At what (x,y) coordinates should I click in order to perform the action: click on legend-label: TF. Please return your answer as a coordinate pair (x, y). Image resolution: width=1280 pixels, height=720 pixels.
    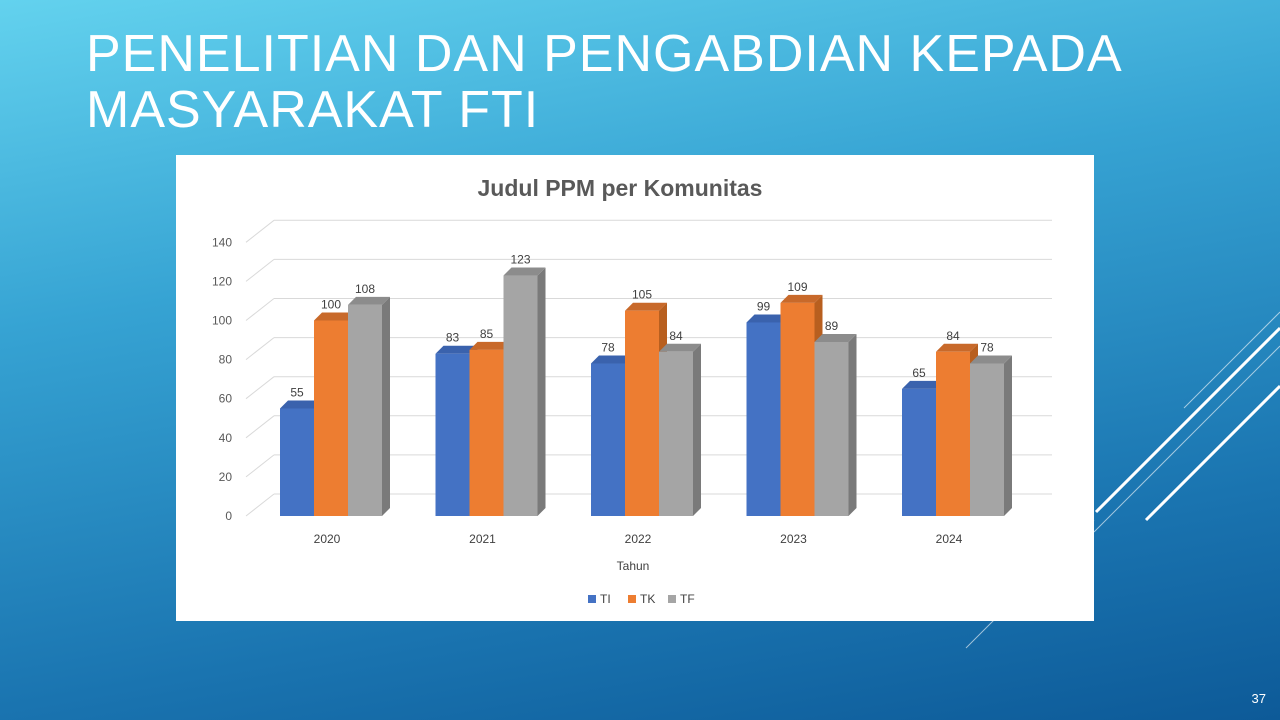
    Looking at the image, I should click on (687, 599).